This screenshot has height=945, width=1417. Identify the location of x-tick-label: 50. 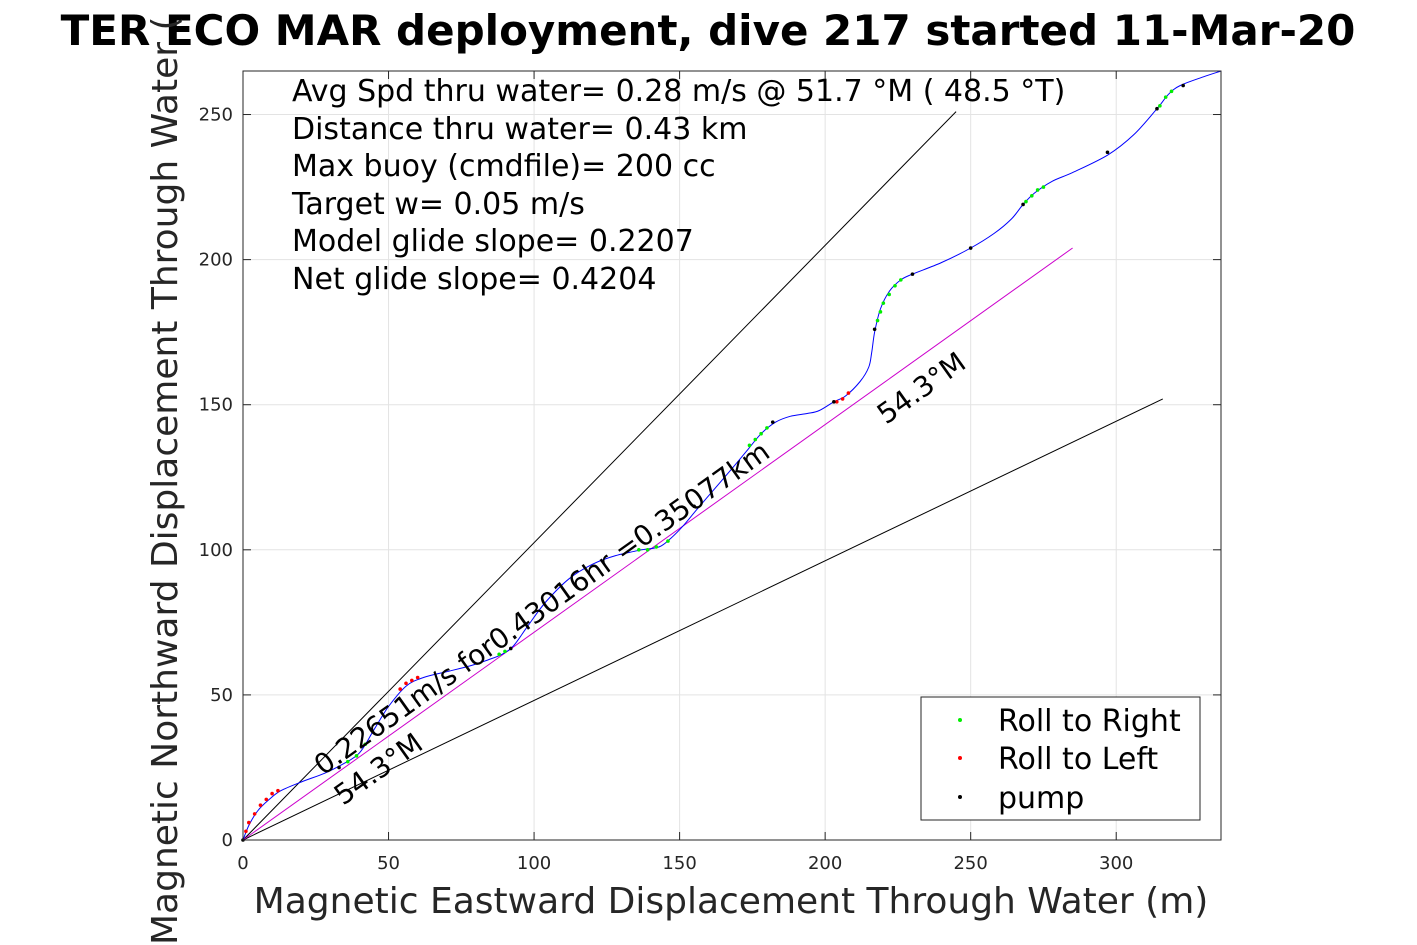
(388, 863).